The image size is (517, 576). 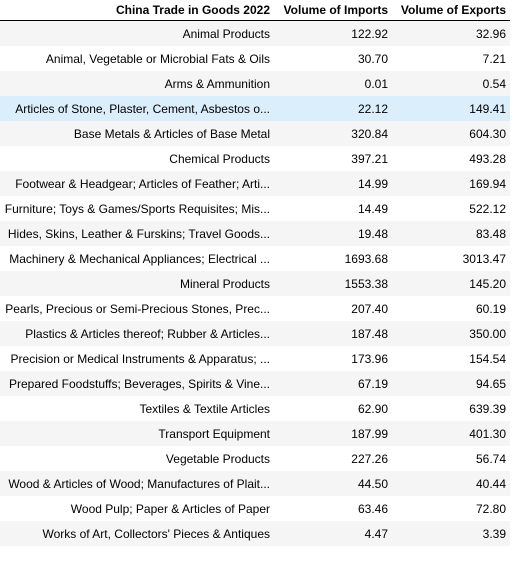 I want to click on row-exports-cell: 350.00, so click(x=487, y=333).